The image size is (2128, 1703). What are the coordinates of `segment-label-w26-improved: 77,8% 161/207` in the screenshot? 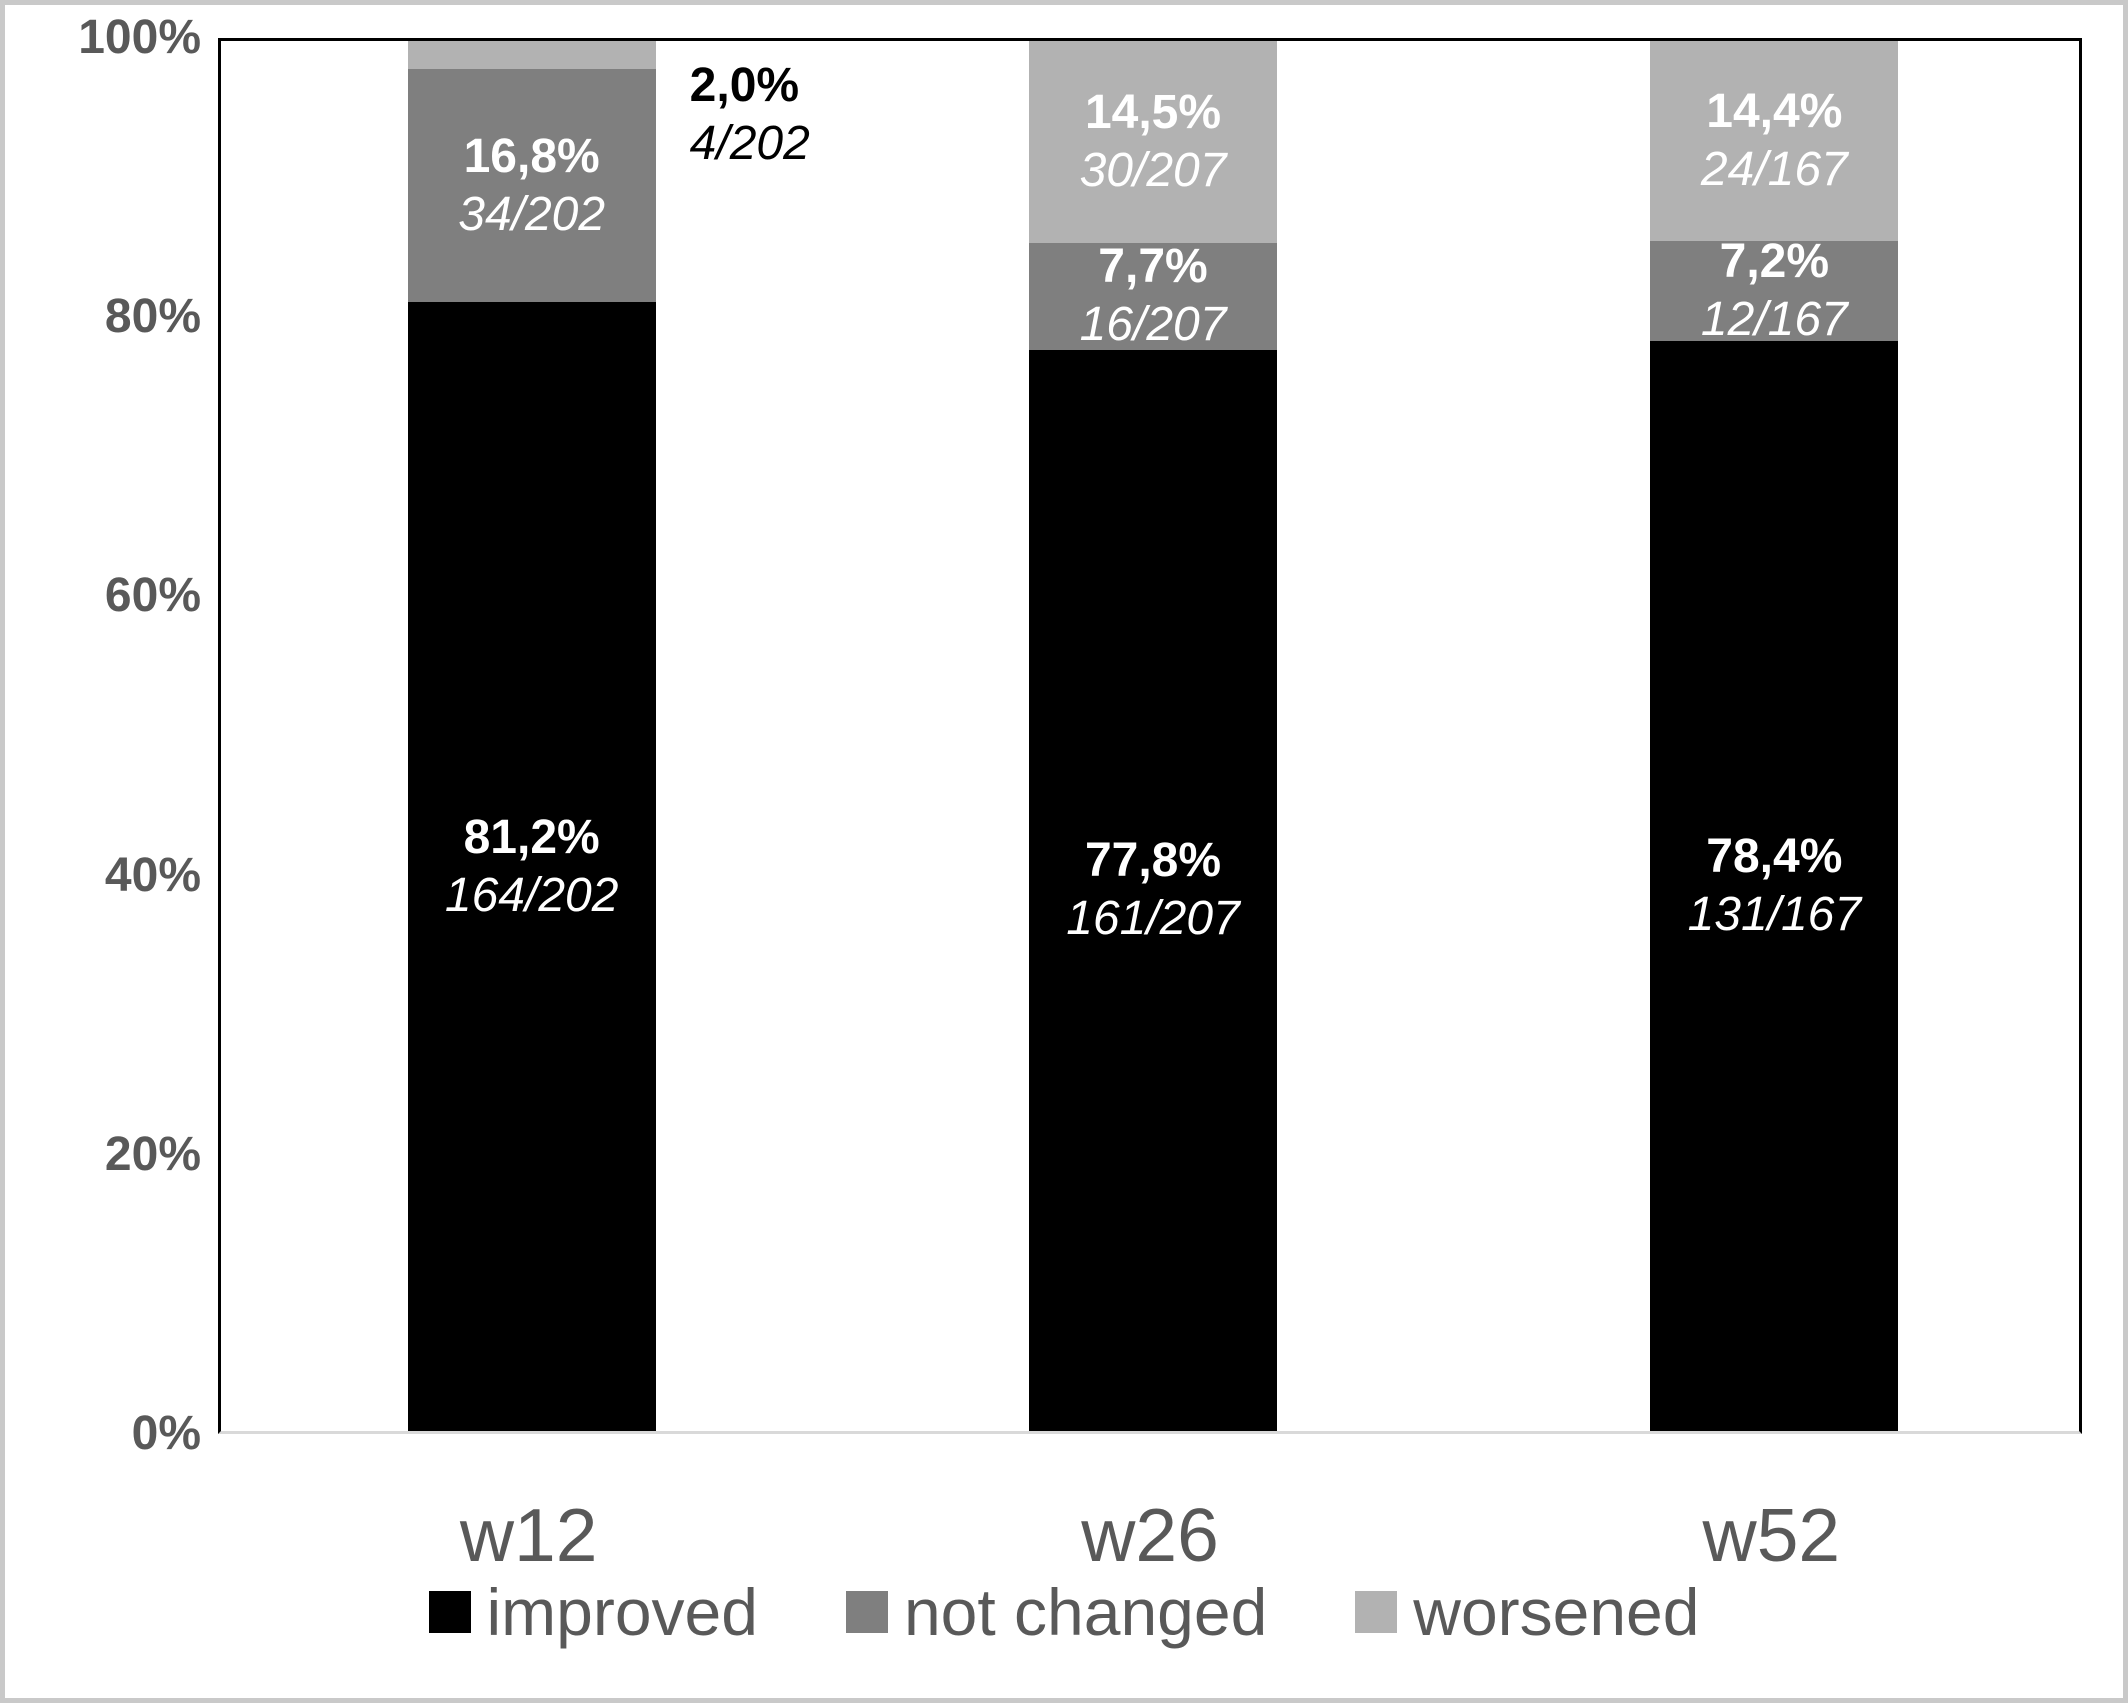 It's located at (1153, 890).